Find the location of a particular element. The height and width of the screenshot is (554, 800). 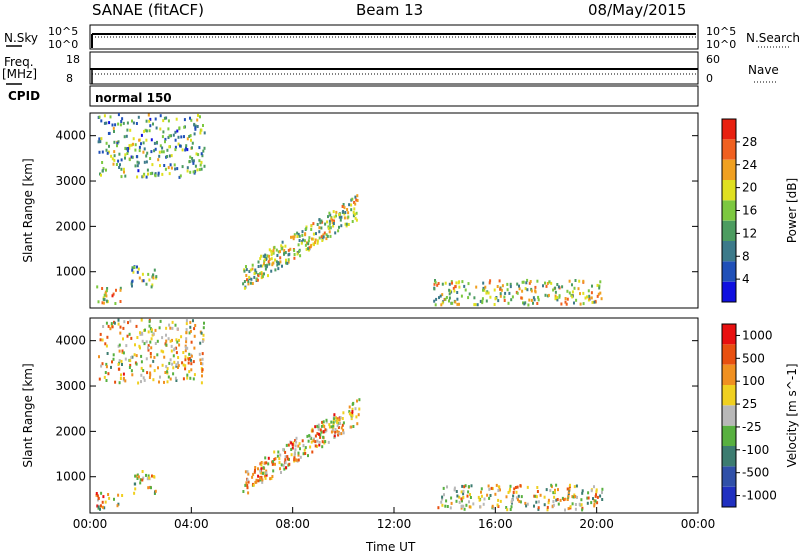

x-tick-label: 16:00 is located at coordinates (495, 524).